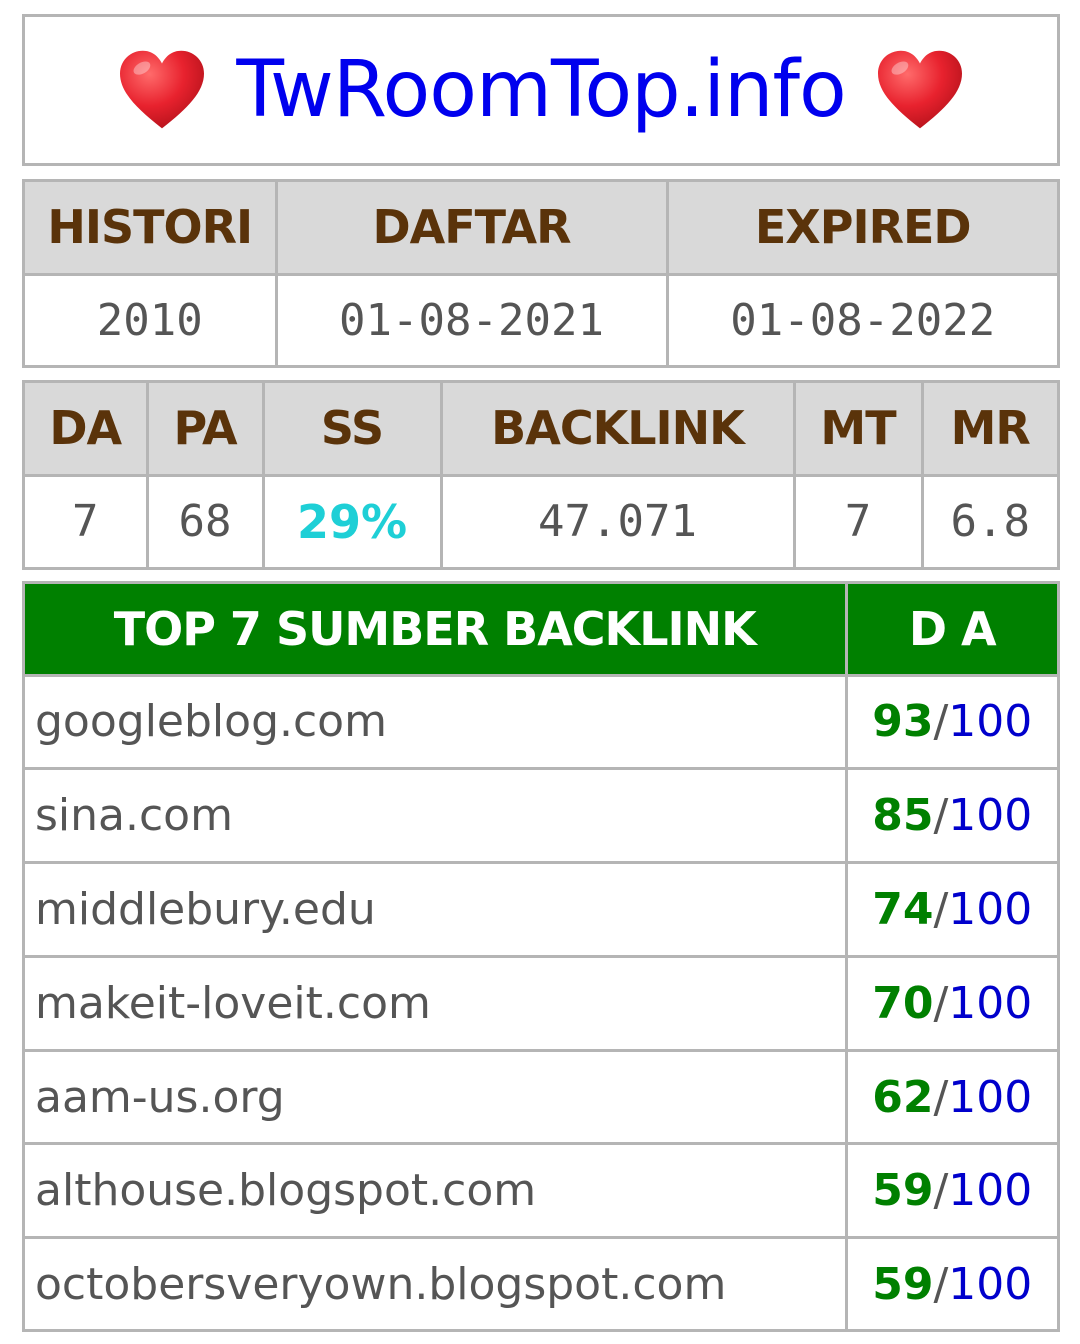 This screenshot has width=1080, height=1344. Describe the element at coordinates (903, 909) in the screenshot. I see `score-value: 74` at that location.